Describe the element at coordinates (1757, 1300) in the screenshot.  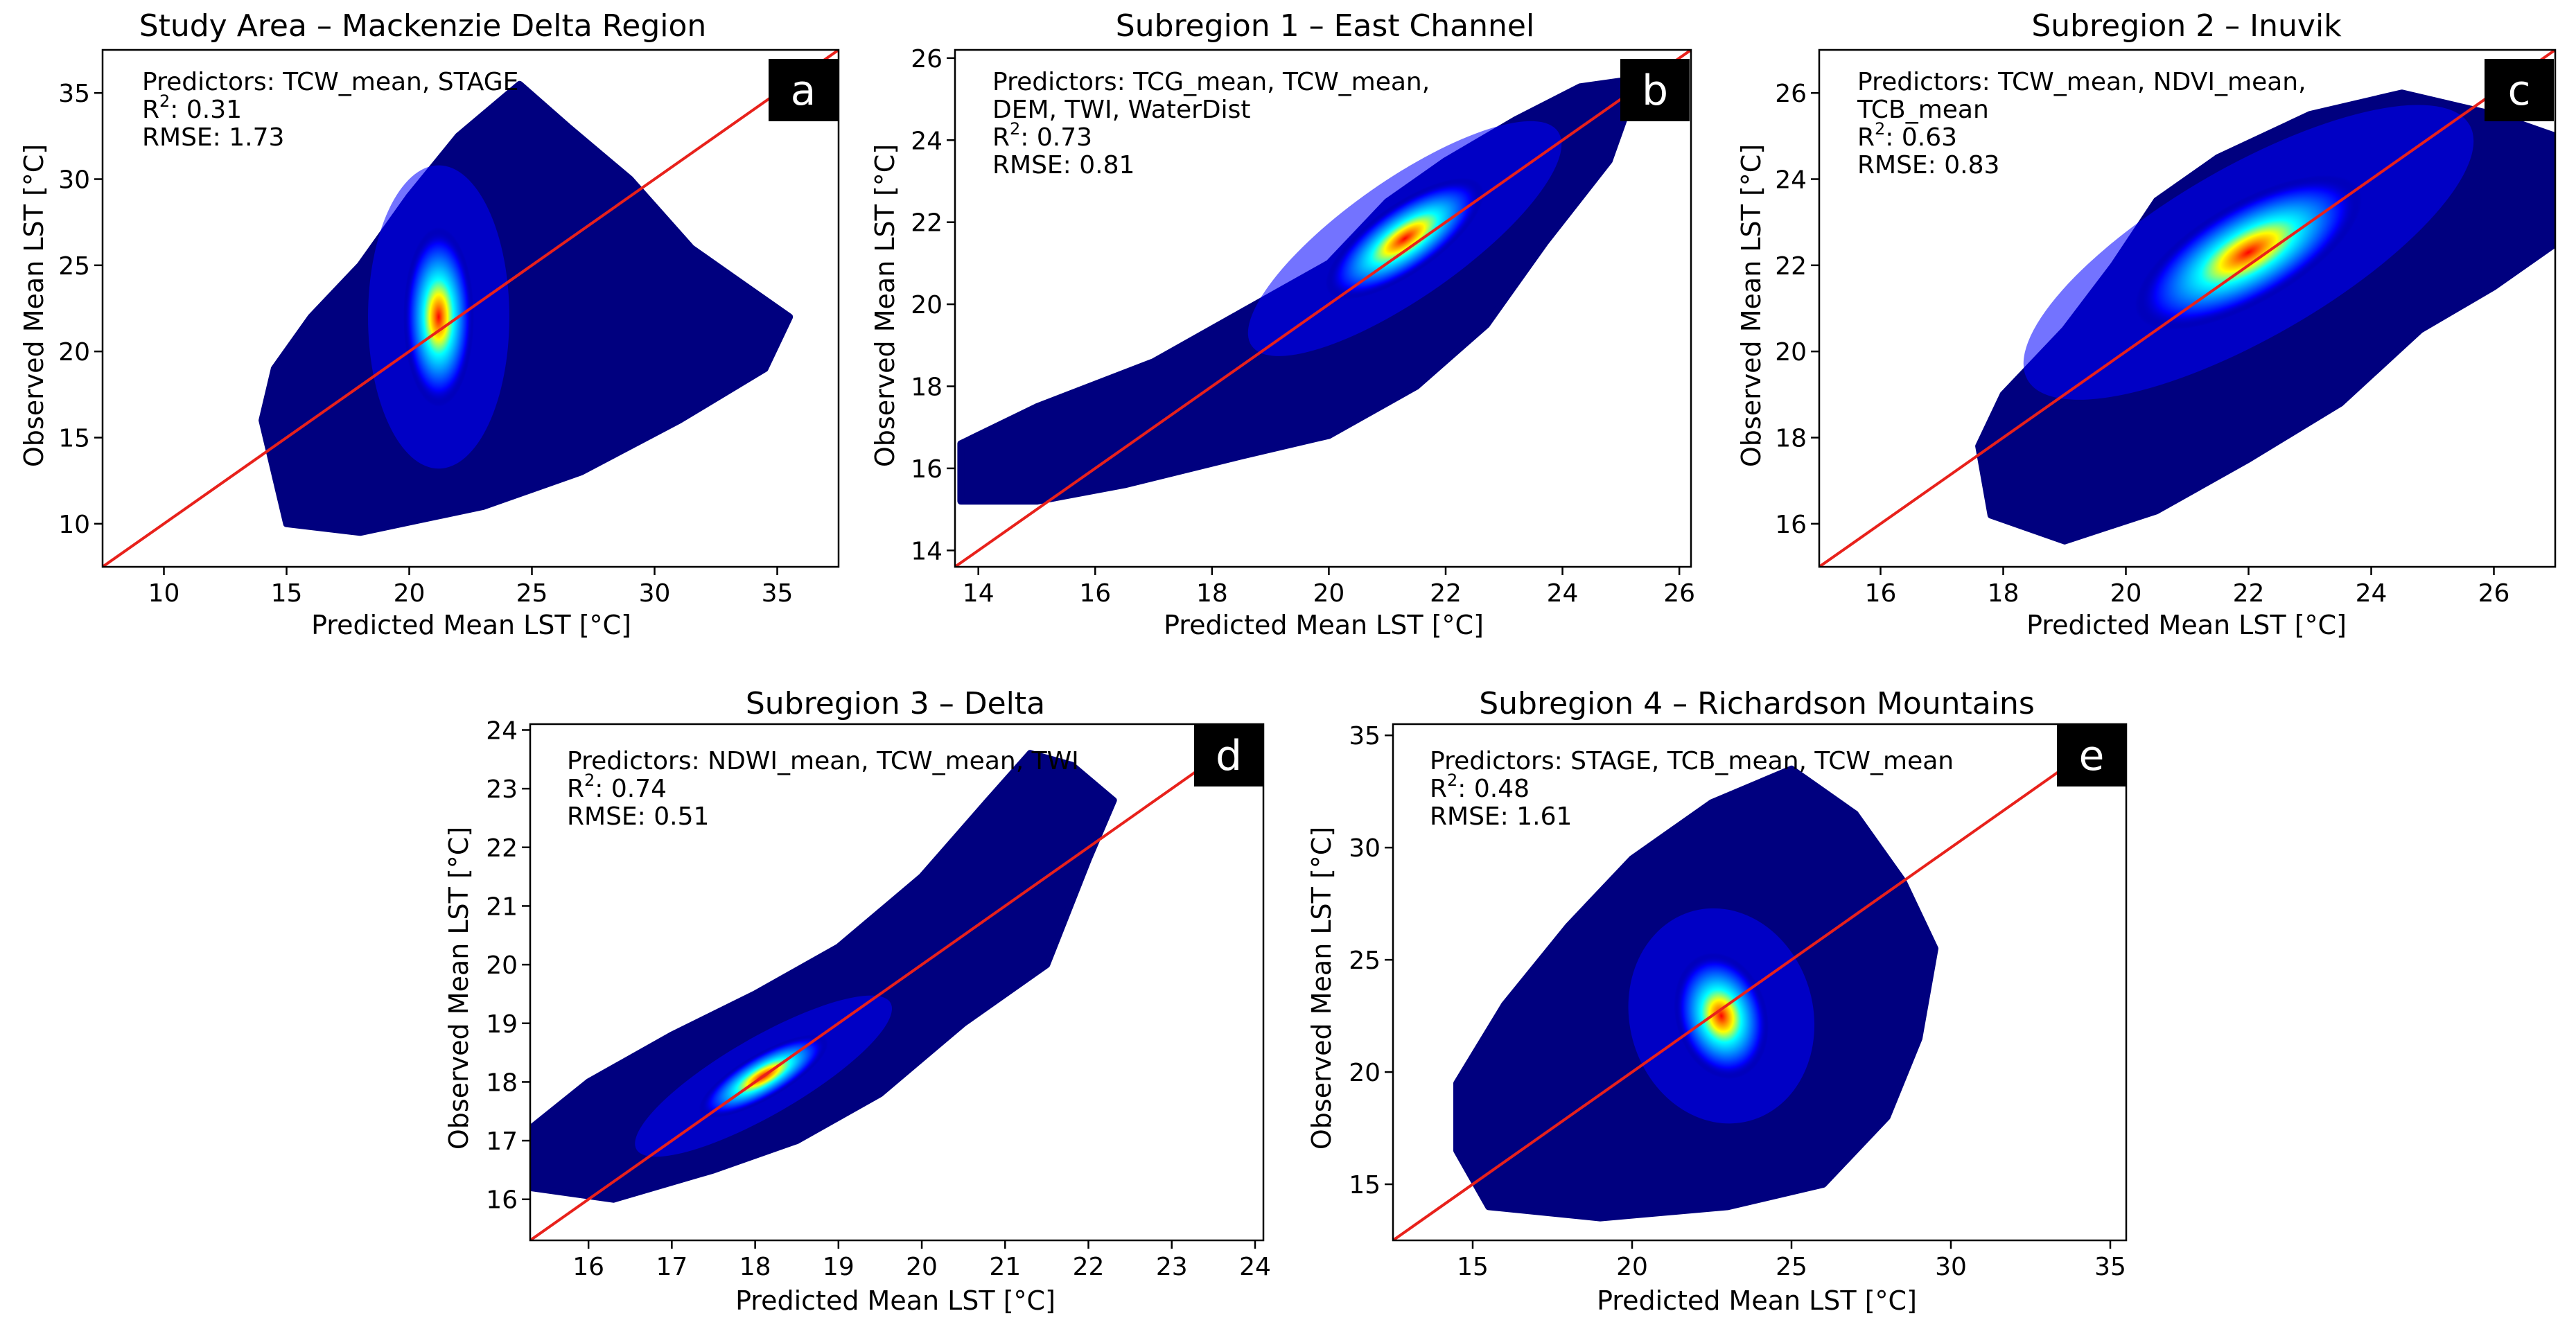
I see `panel-e-xlabel: Predicted Mean LST [°C]` at that location.